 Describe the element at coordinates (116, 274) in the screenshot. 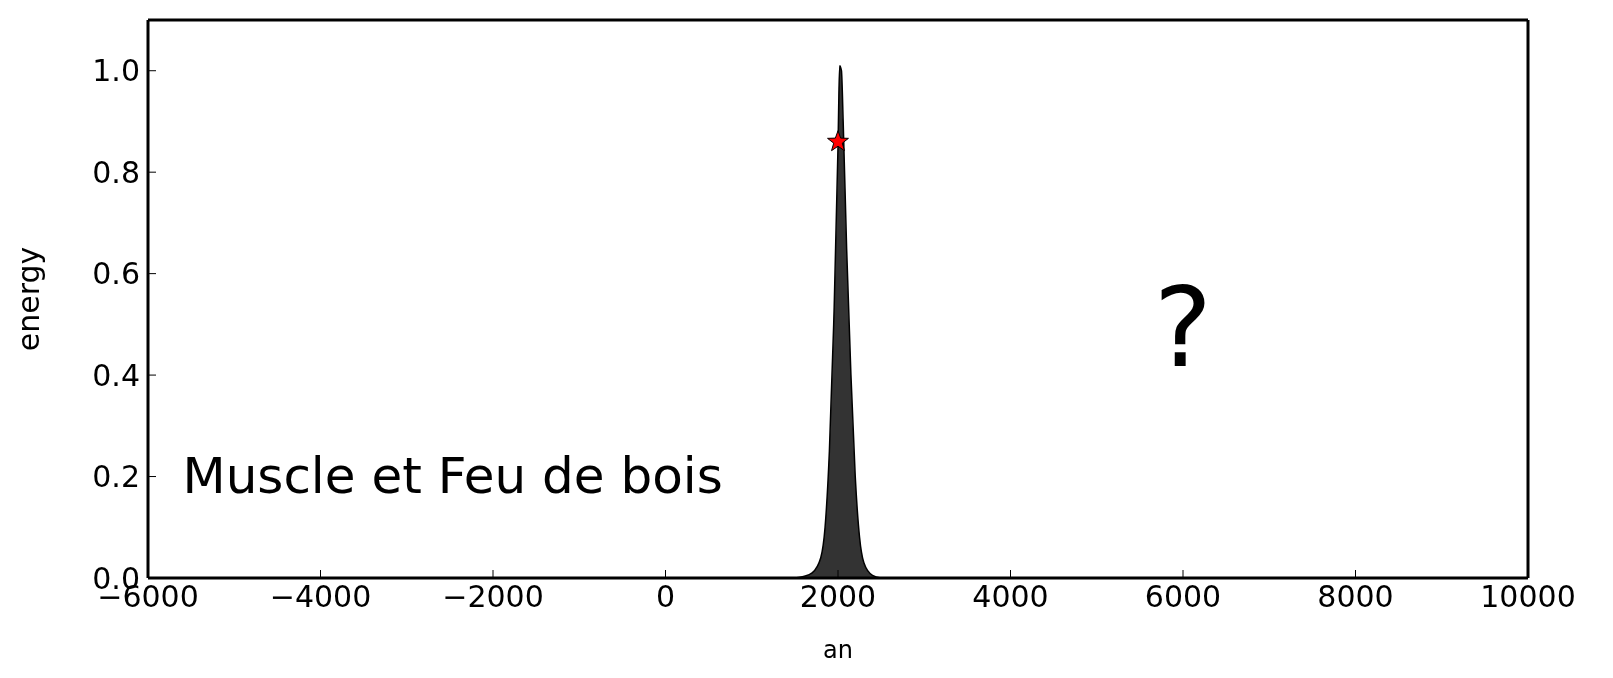

I see `y-tick-label: 0.6` at that location.